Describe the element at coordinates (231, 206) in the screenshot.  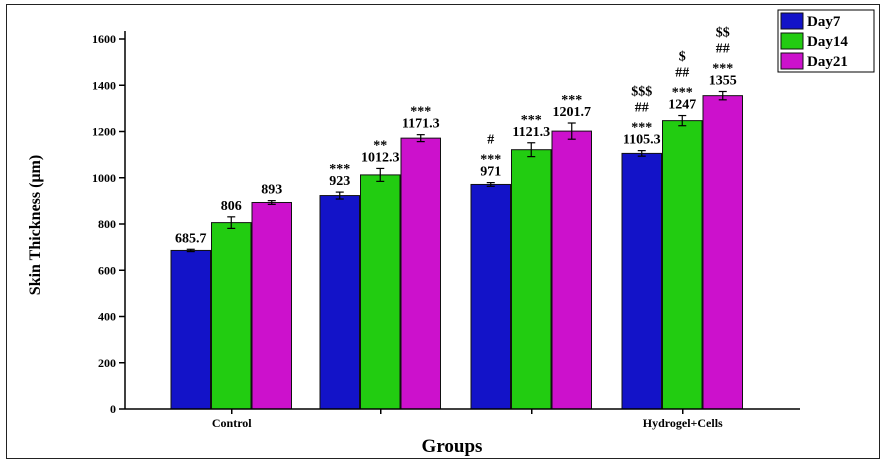
I see `data-label: 806` at that location.